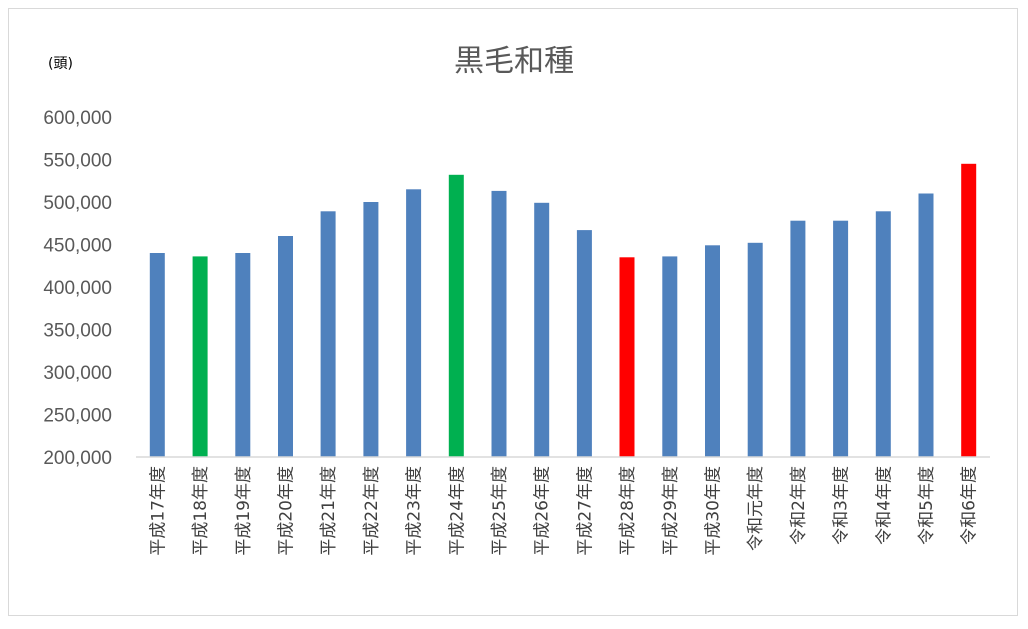 Image resolution: width=1028 pixels, height=629 pixels. What do you see at coordinates (415, 511) in the screenshot?
I see `x-tick-label: 平成23年度` at bounding box center [415, 511].